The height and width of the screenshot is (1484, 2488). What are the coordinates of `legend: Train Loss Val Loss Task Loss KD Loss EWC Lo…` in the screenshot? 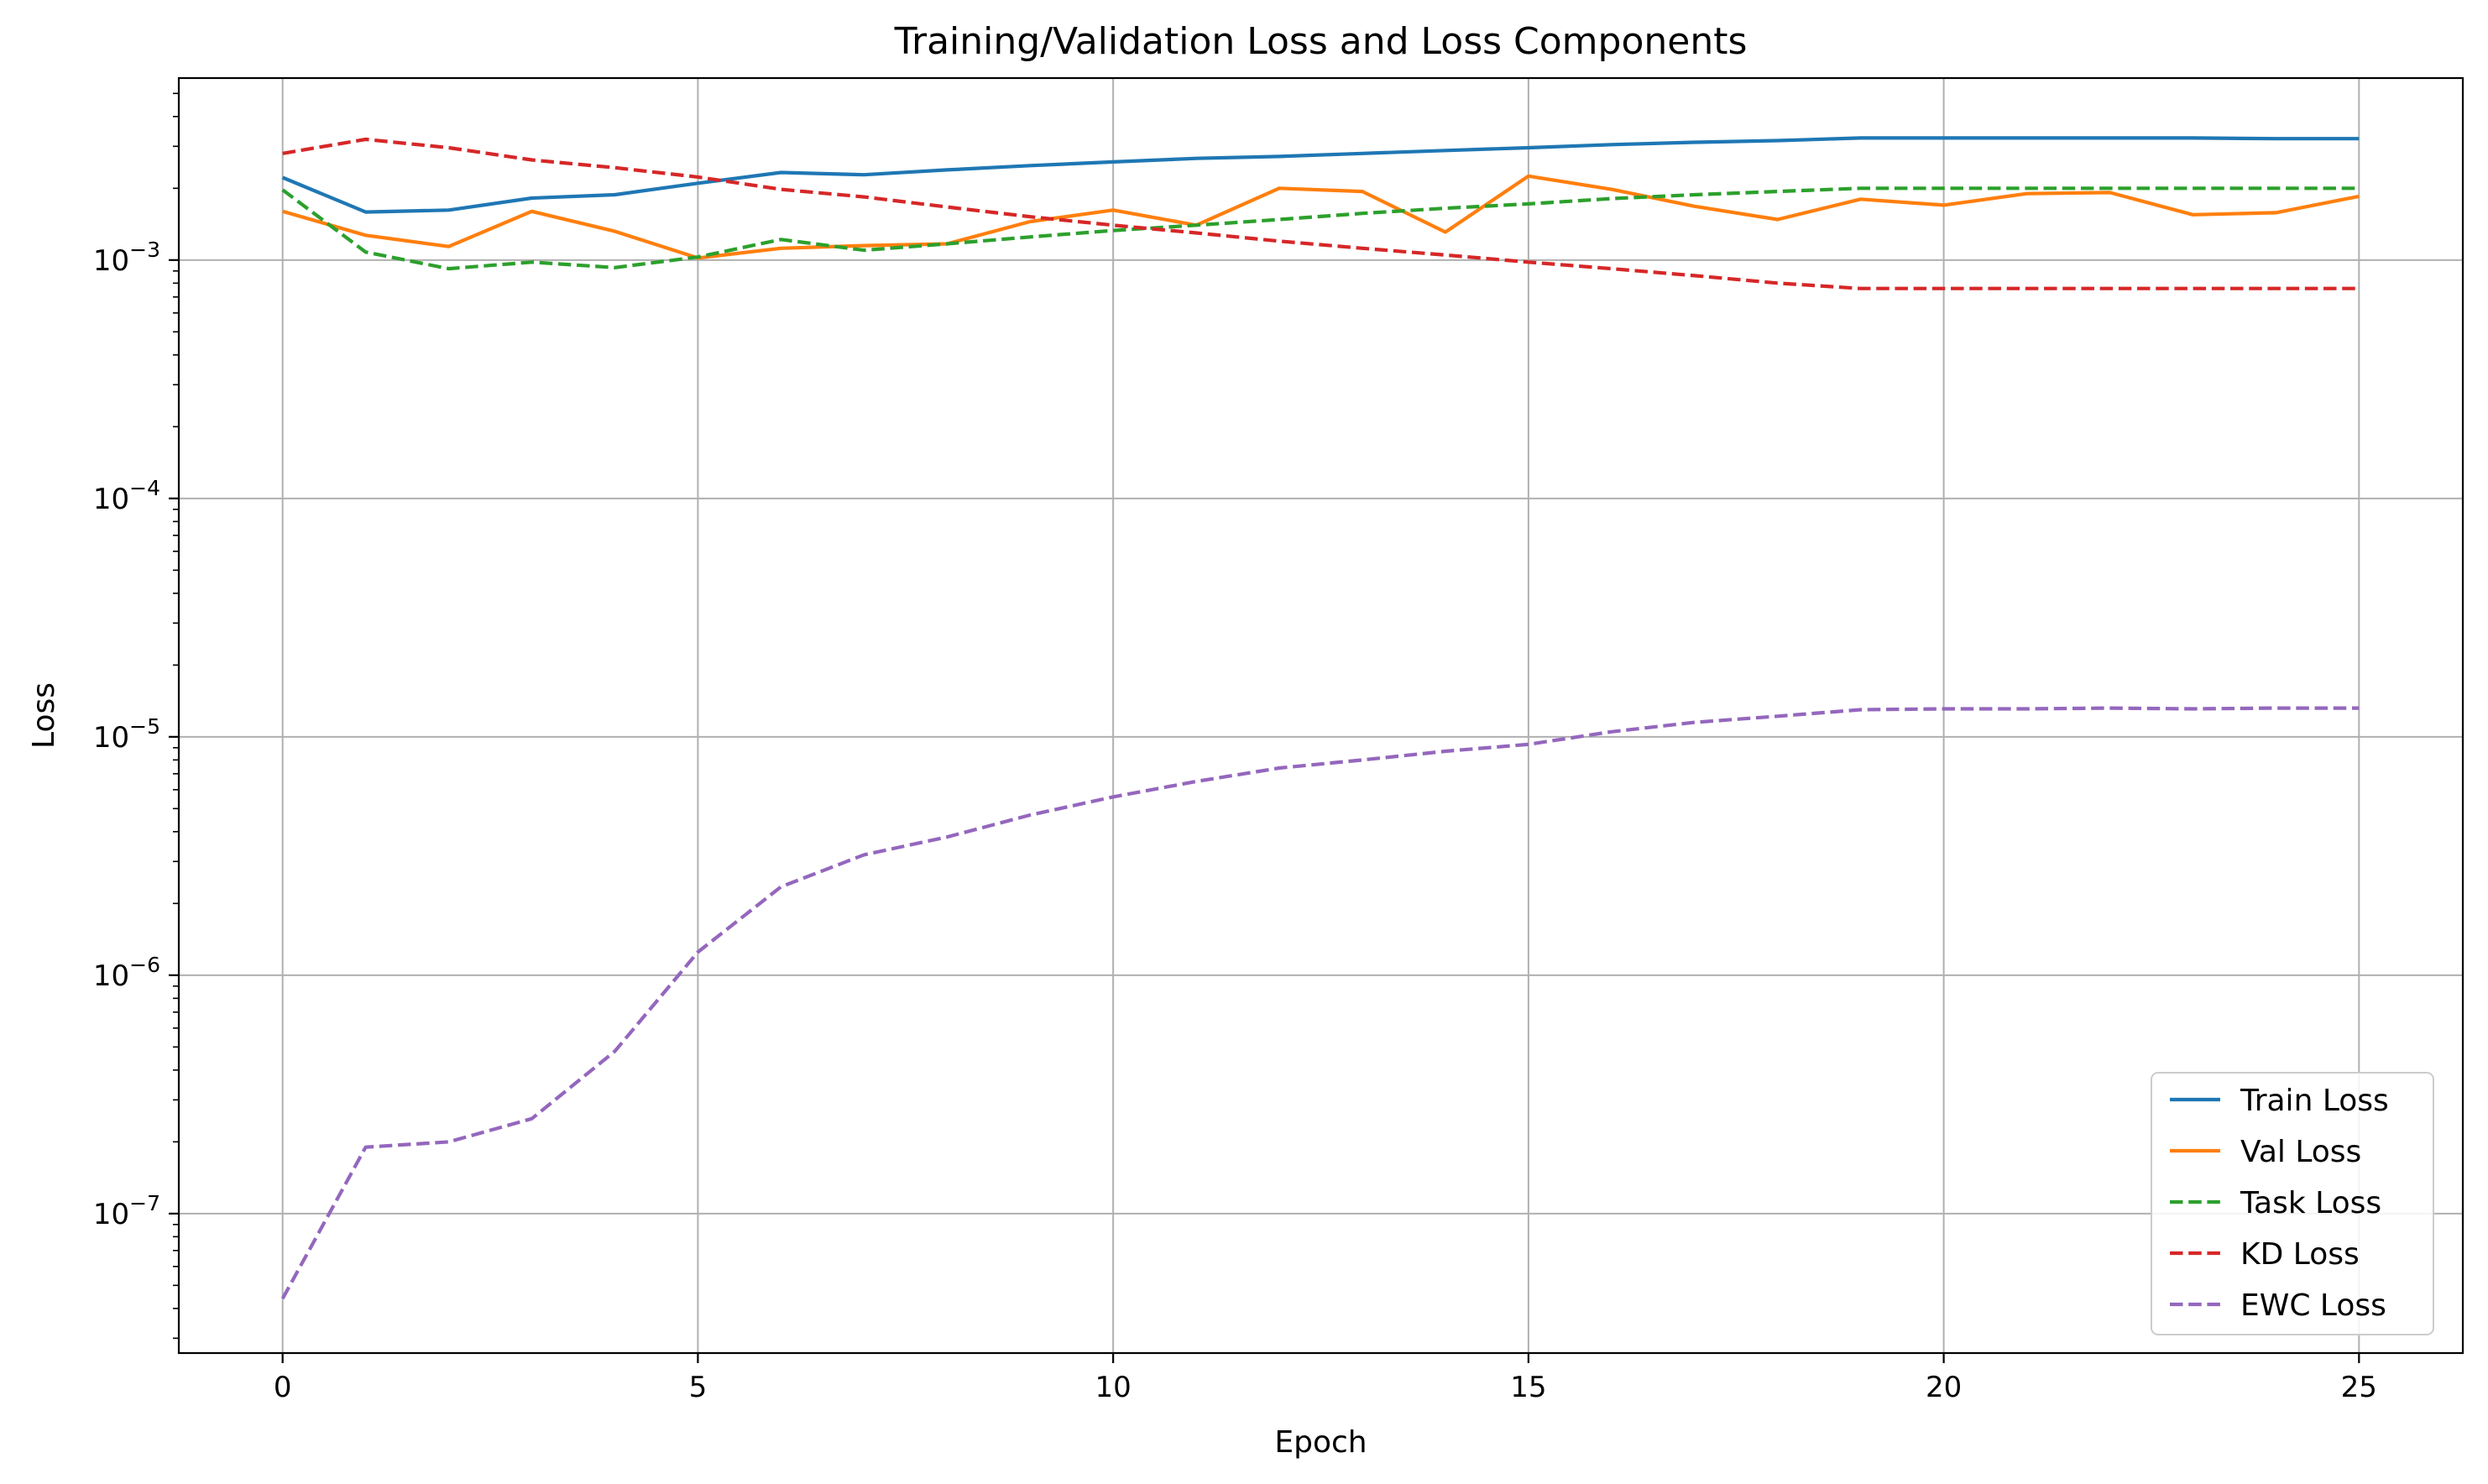 It's located at (2293, 1203).